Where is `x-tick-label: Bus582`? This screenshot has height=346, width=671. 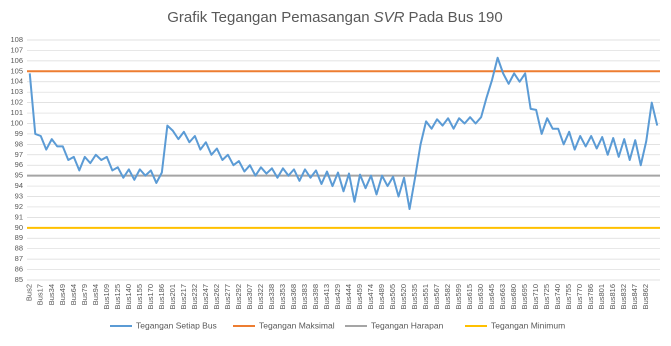
x-tick-label: Bus582 is located at coordinates (447, 296).